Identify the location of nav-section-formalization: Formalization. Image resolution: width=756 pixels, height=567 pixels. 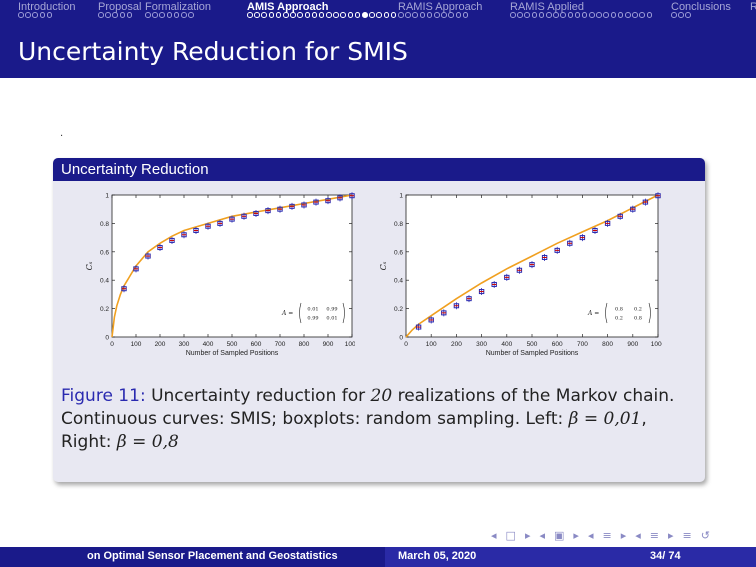
(178, 7).